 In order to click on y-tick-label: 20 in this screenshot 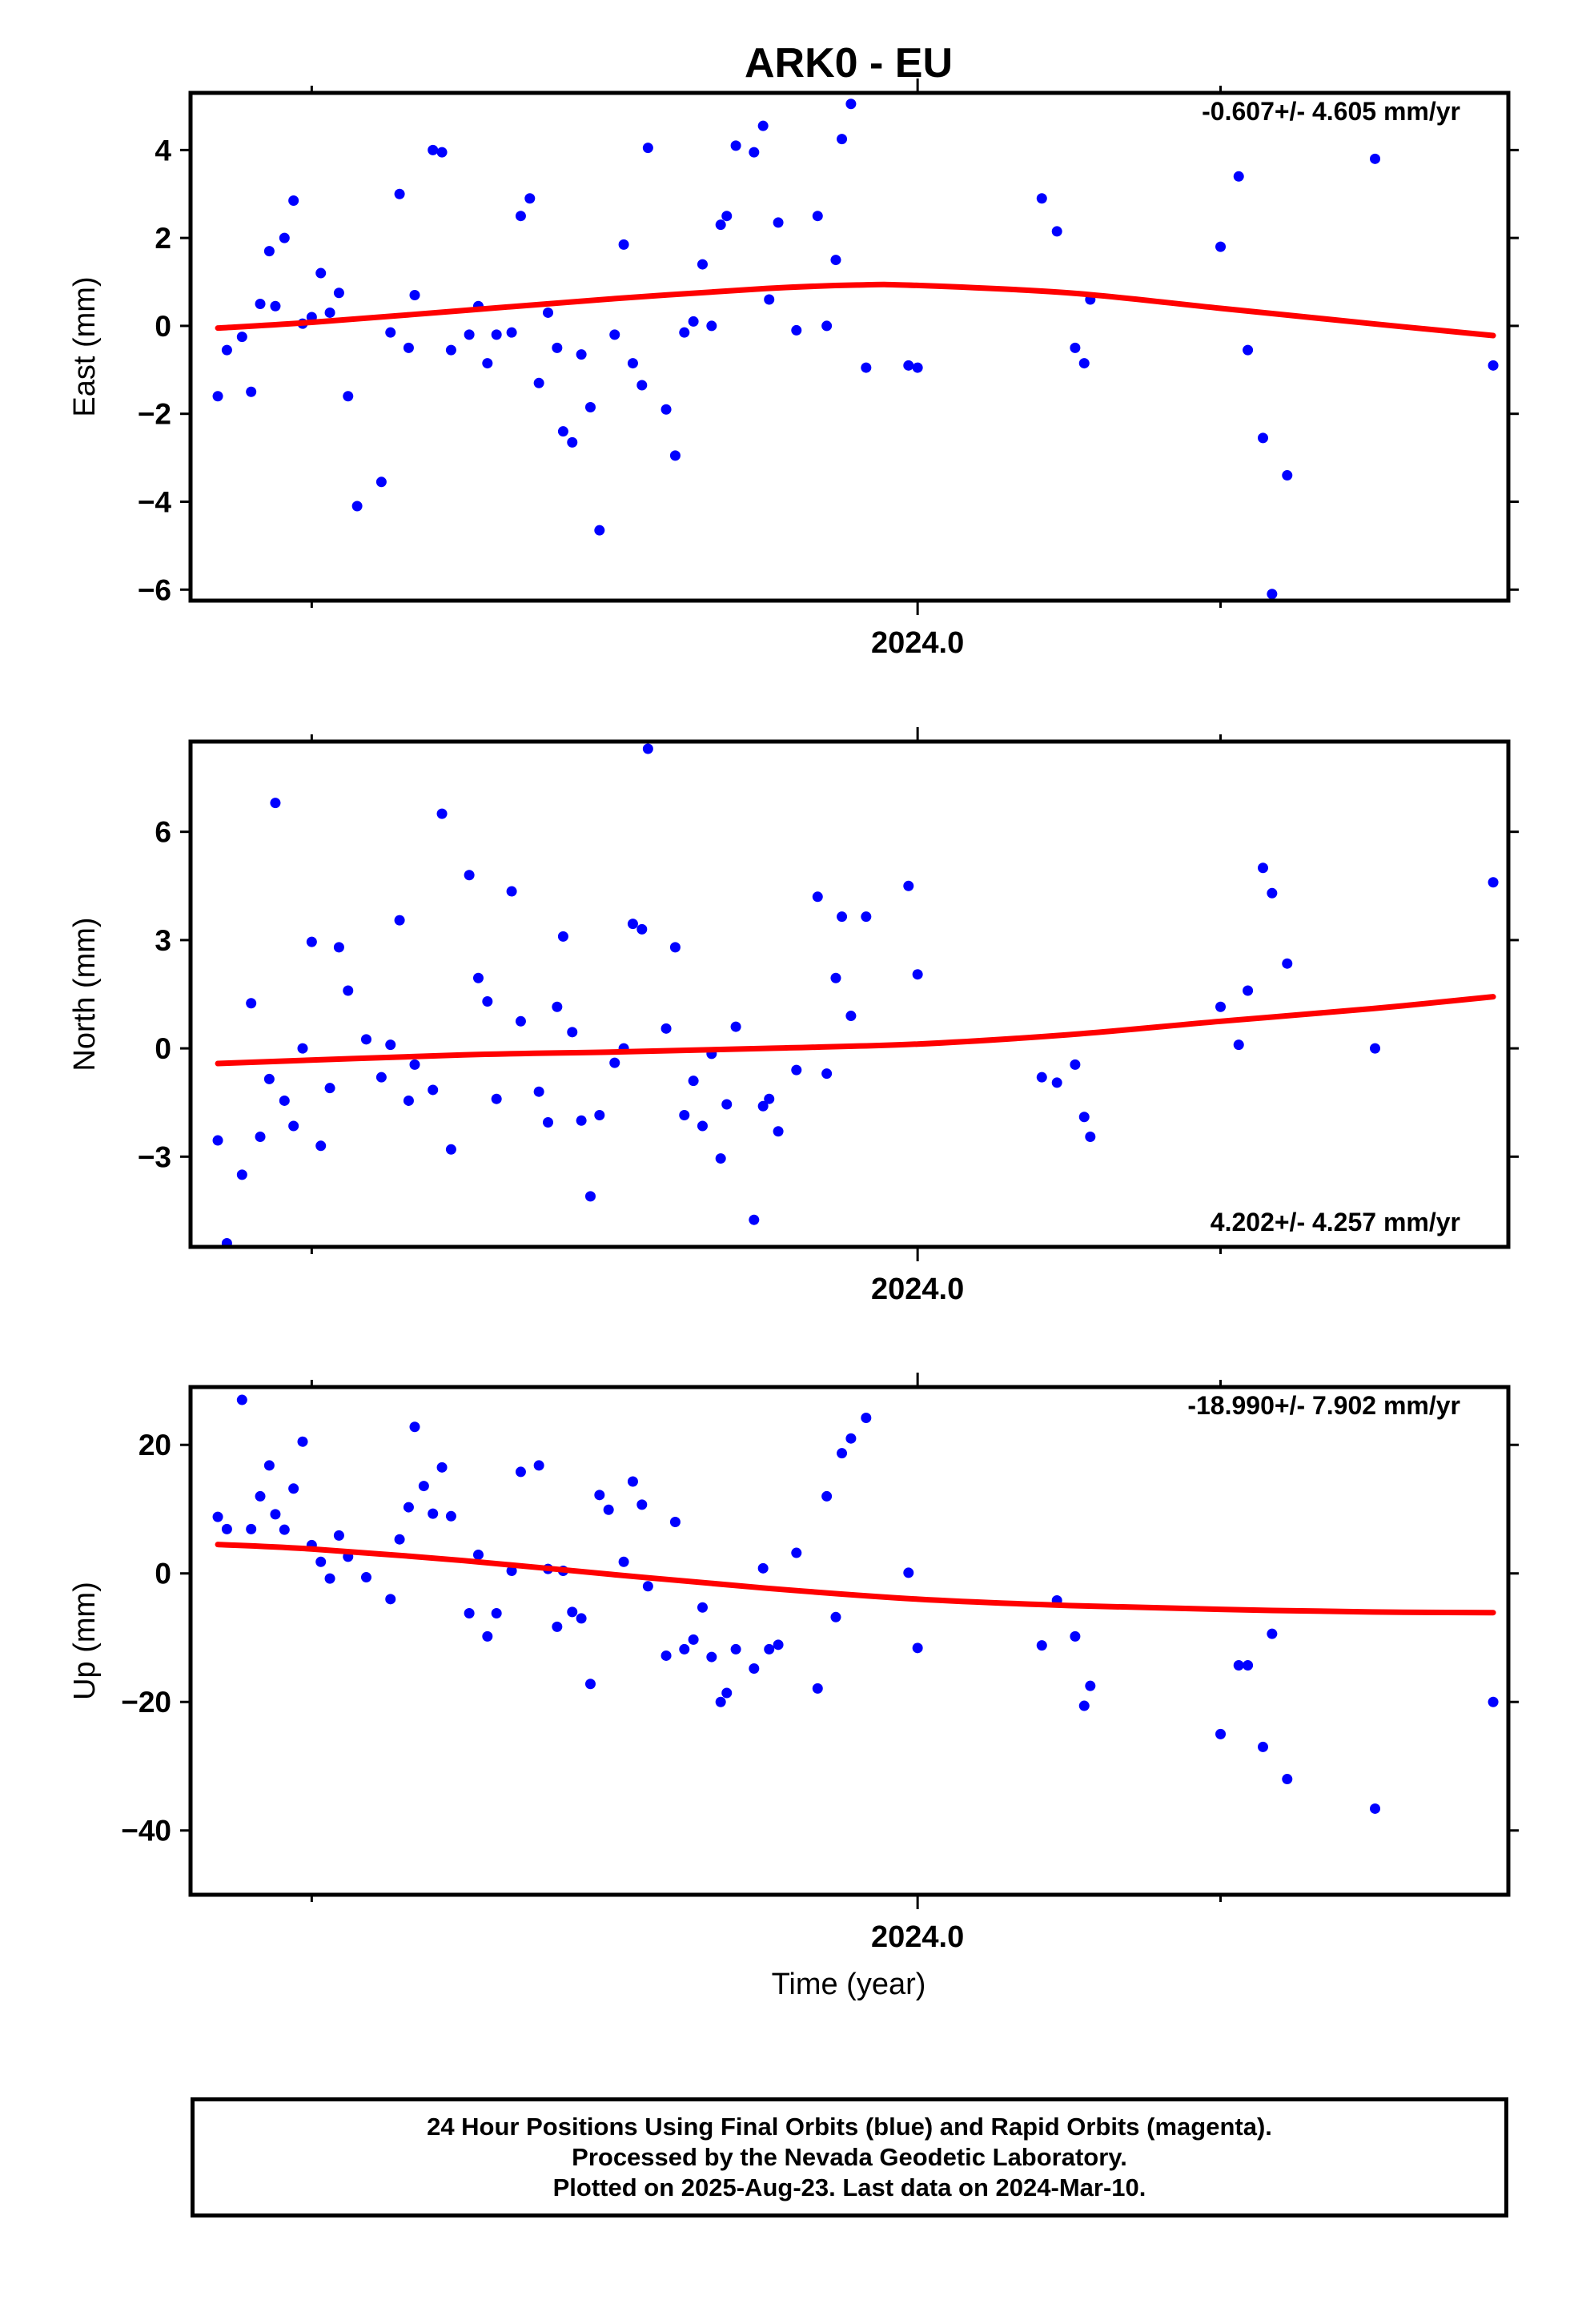, I will do `click(155, 1445)`.